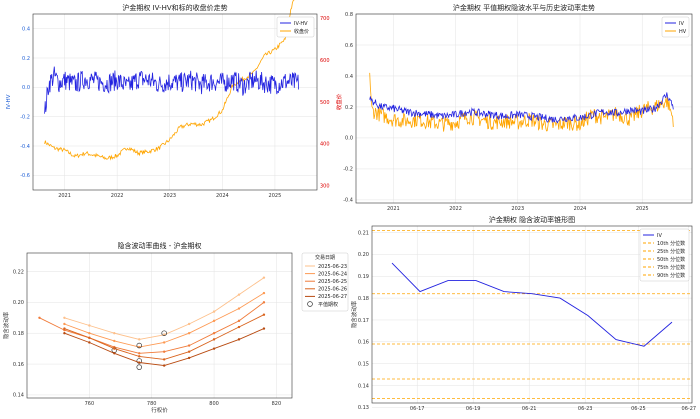 The width and height of the screenshot is (700, 419). Describe the element at coordinates (363, 321) in the screenshot. I see `y-tick-label: 0.17` at that location.